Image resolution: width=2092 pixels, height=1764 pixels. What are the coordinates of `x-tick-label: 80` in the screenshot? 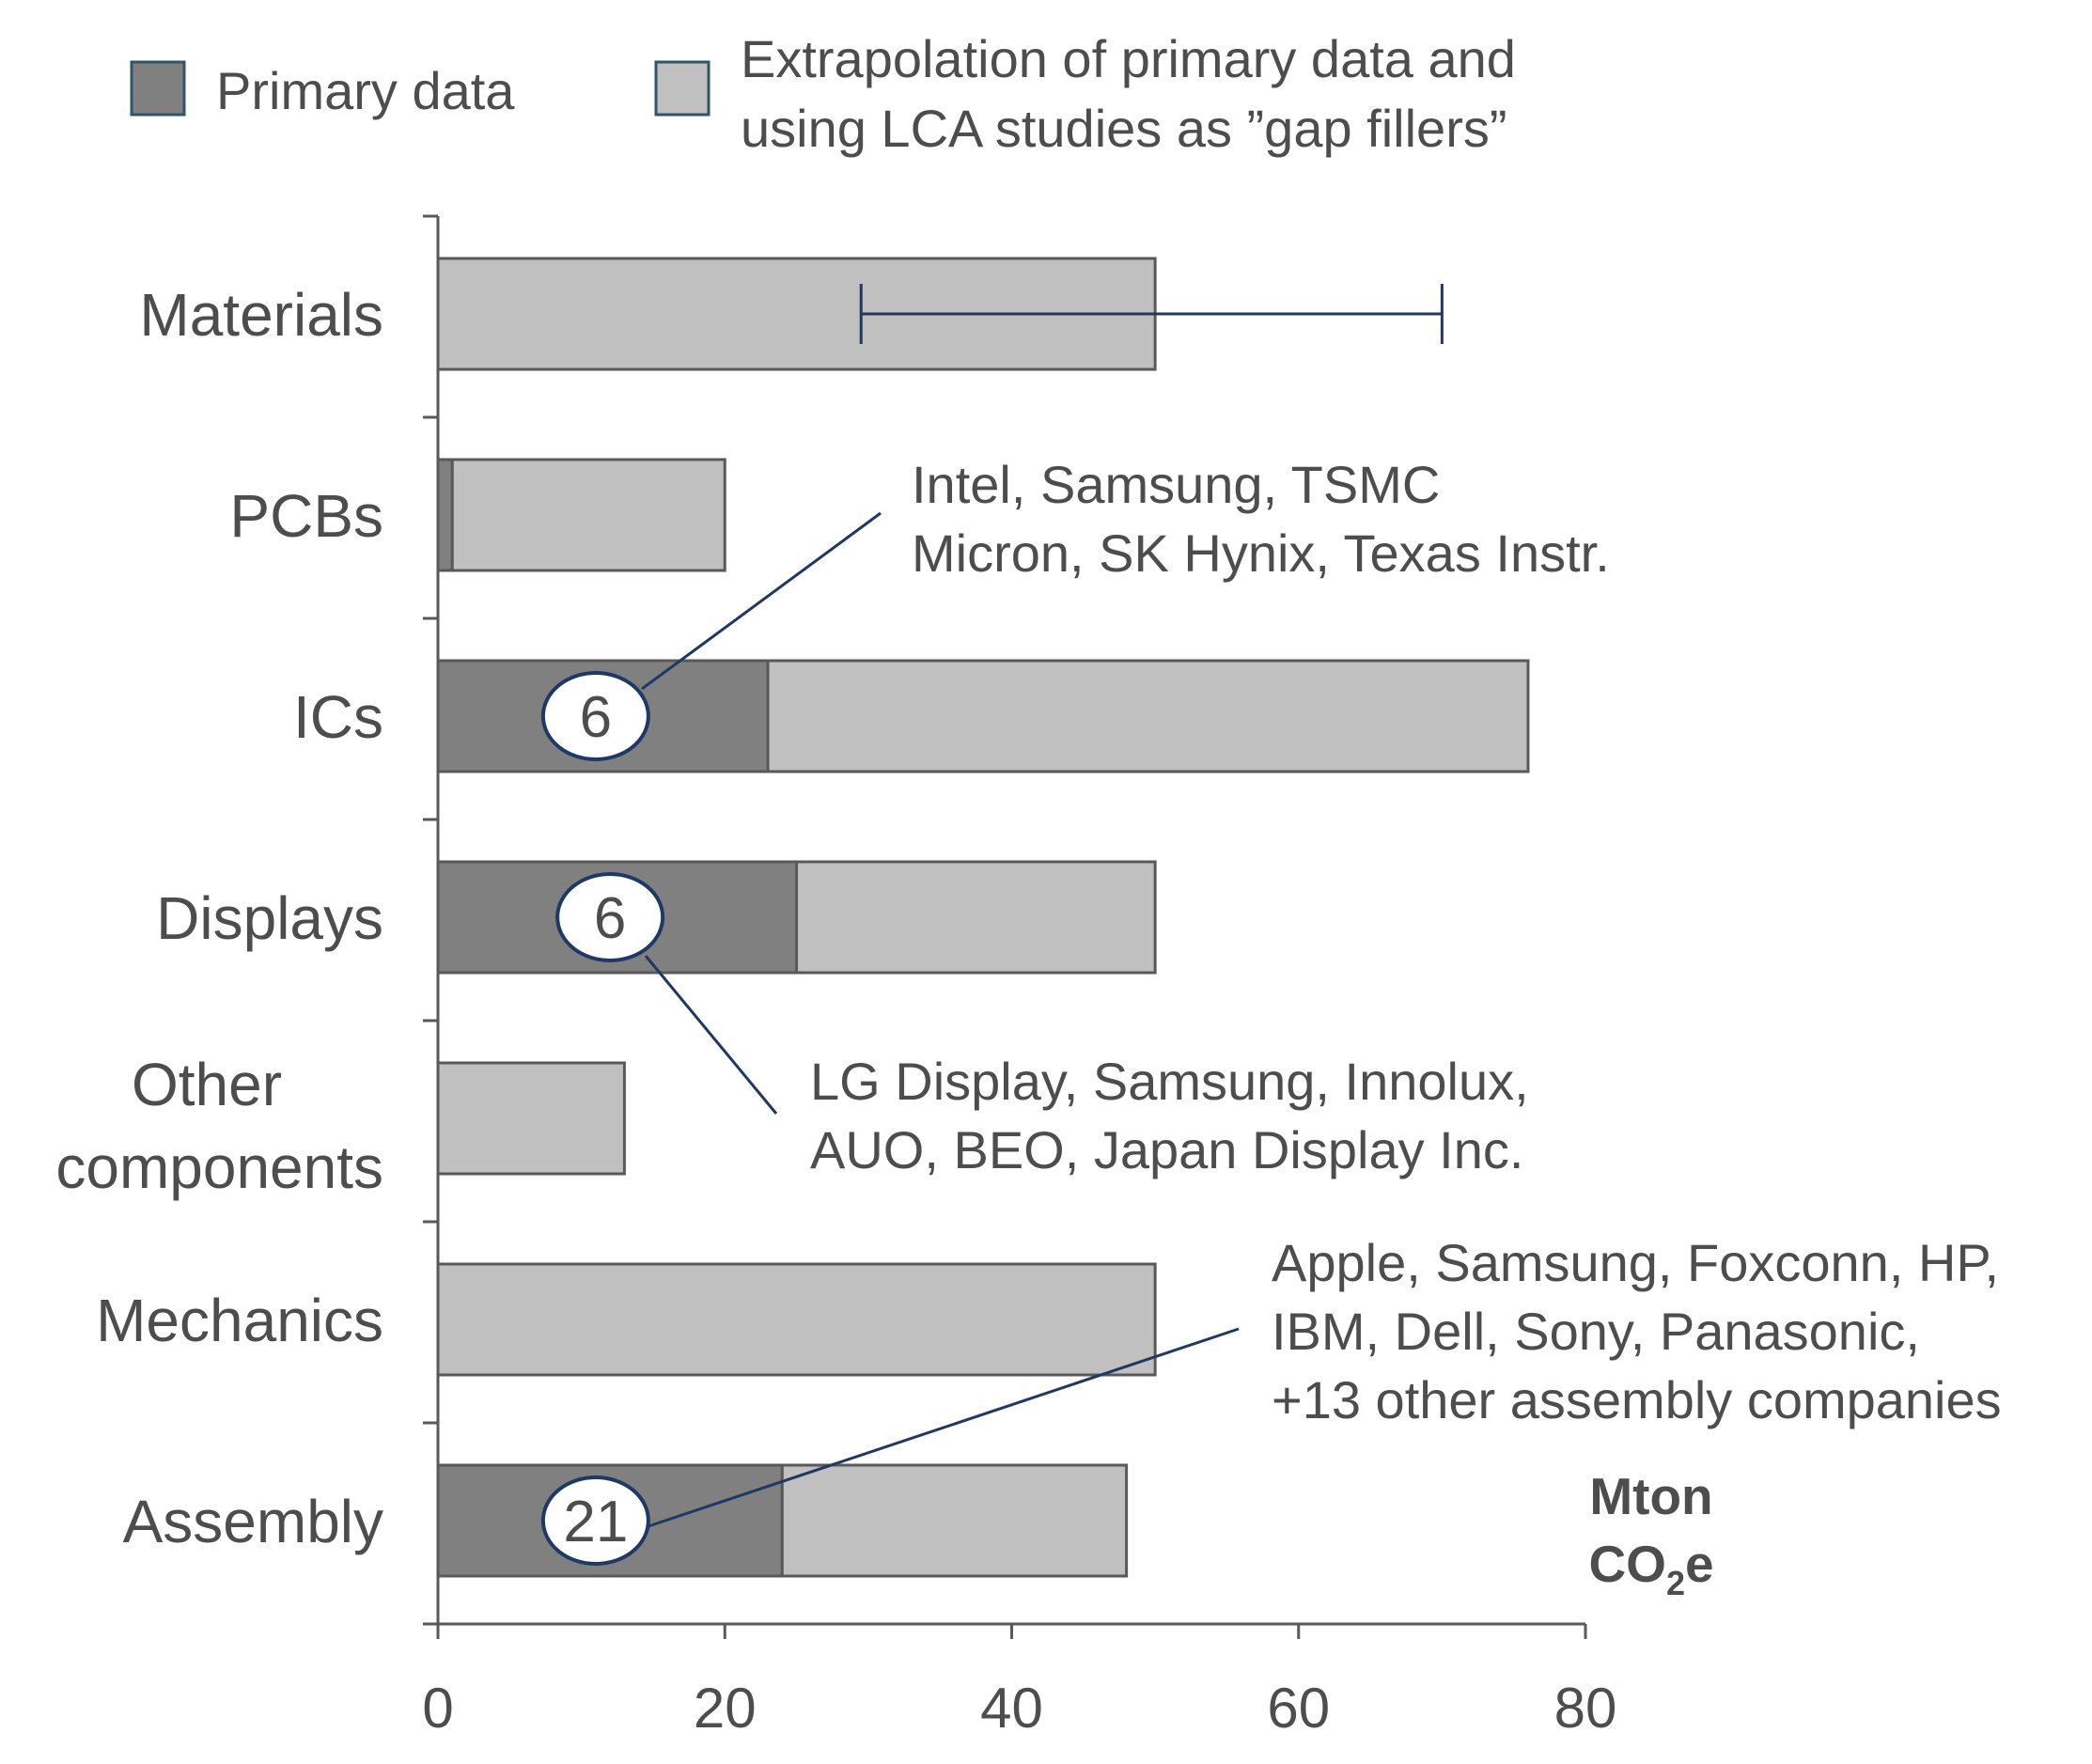 It's located at (1585, 1709).